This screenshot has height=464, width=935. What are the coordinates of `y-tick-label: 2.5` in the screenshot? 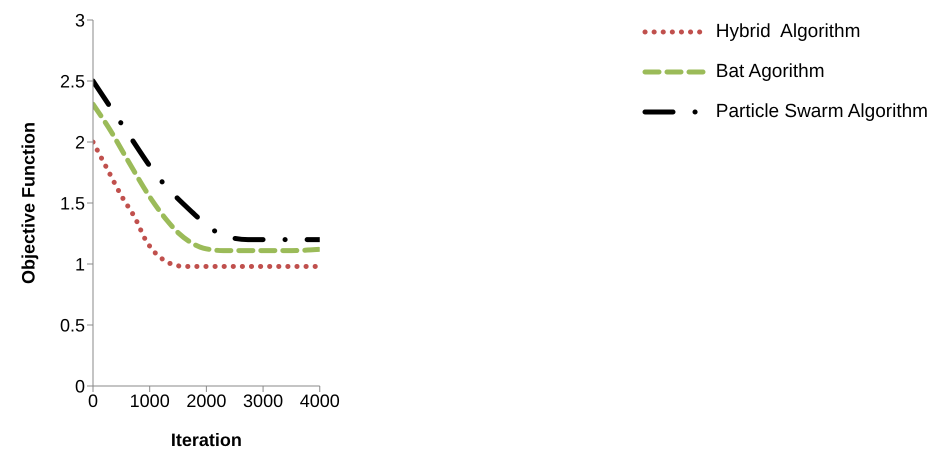 It's located at (72, 81).